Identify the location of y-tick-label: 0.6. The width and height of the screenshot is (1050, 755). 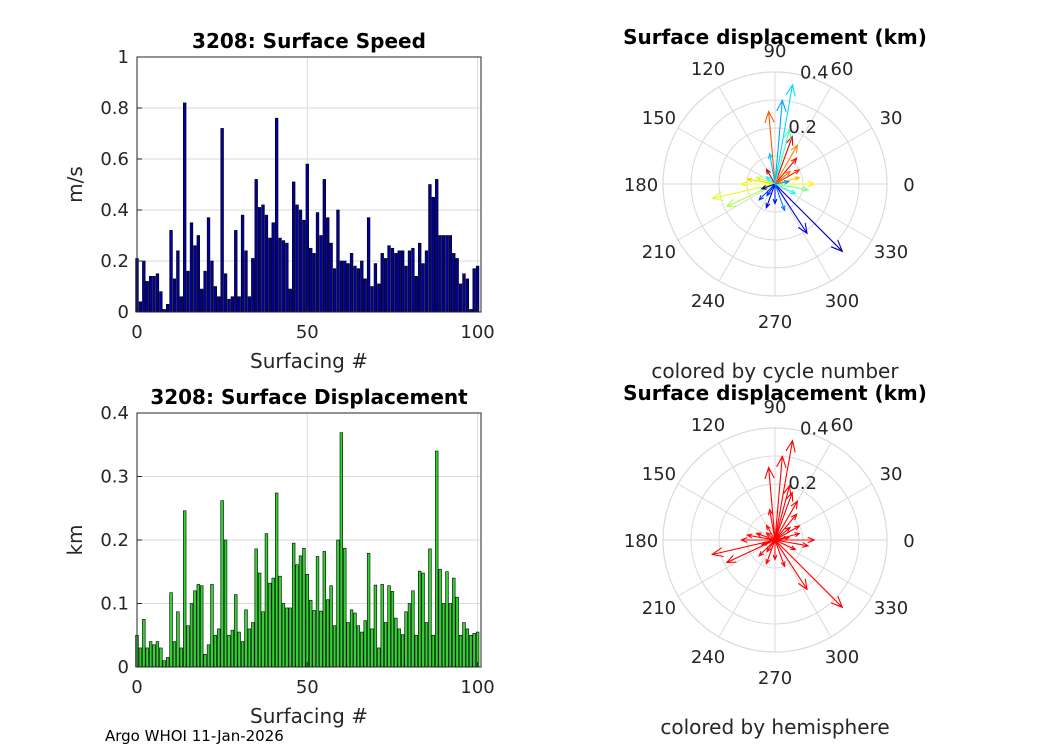
(114, 159).